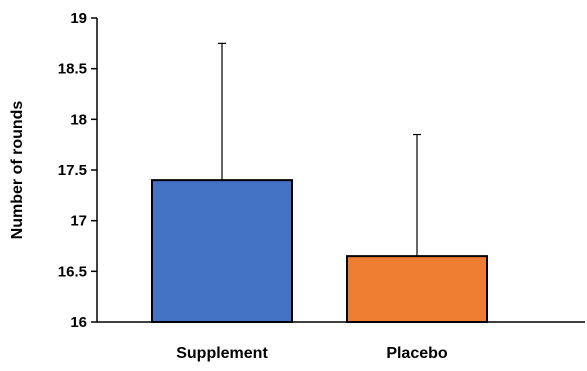  I want to click on y-tick-label: 16, so click(78, 322).